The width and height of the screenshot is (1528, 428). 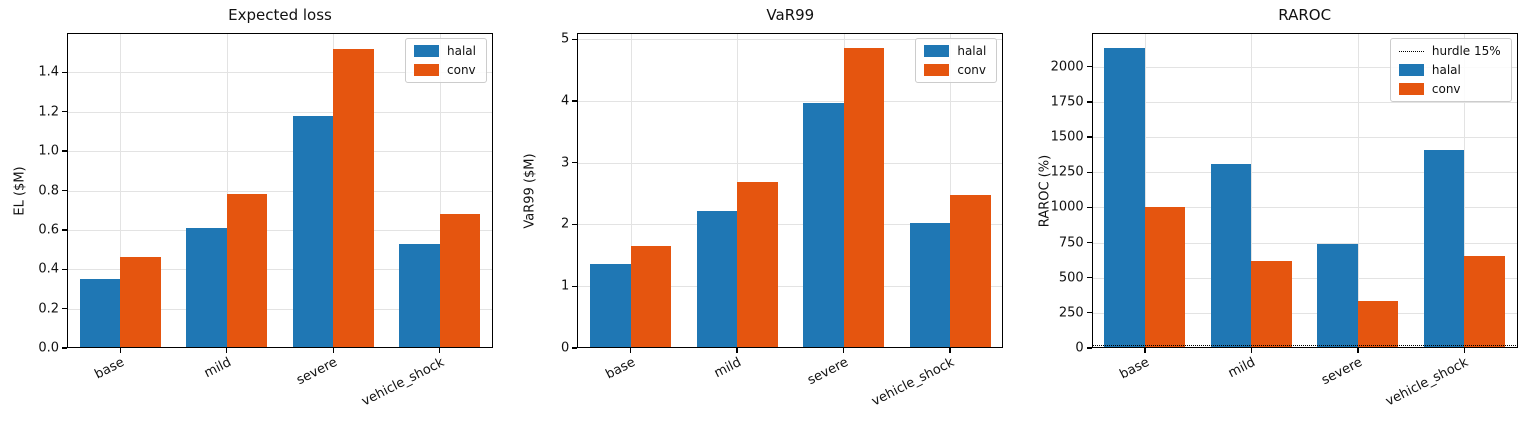 What do you see at coordinates (1411, 51) in the screenshot?
I see `hurdle-line-swatch` at bounding box center [1411, 51].